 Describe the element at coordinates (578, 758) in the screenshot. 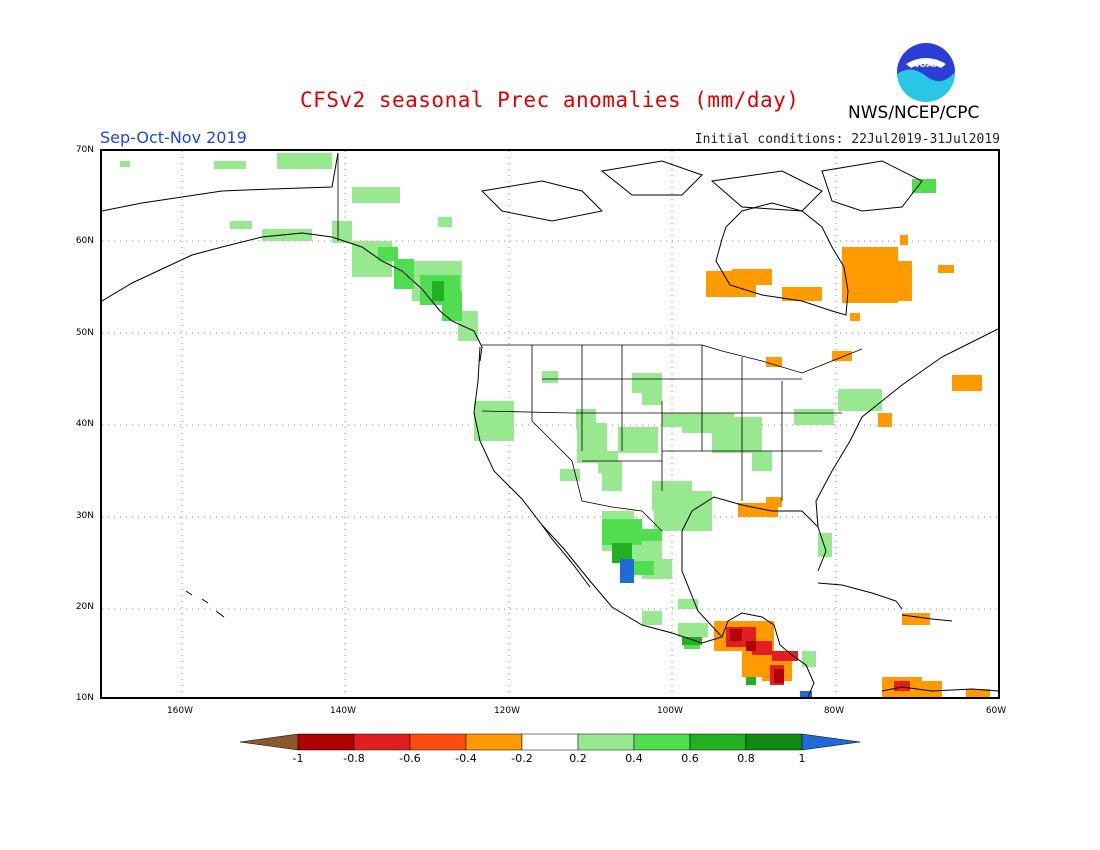

I see `colorbar-tick: 0.2` at that location.